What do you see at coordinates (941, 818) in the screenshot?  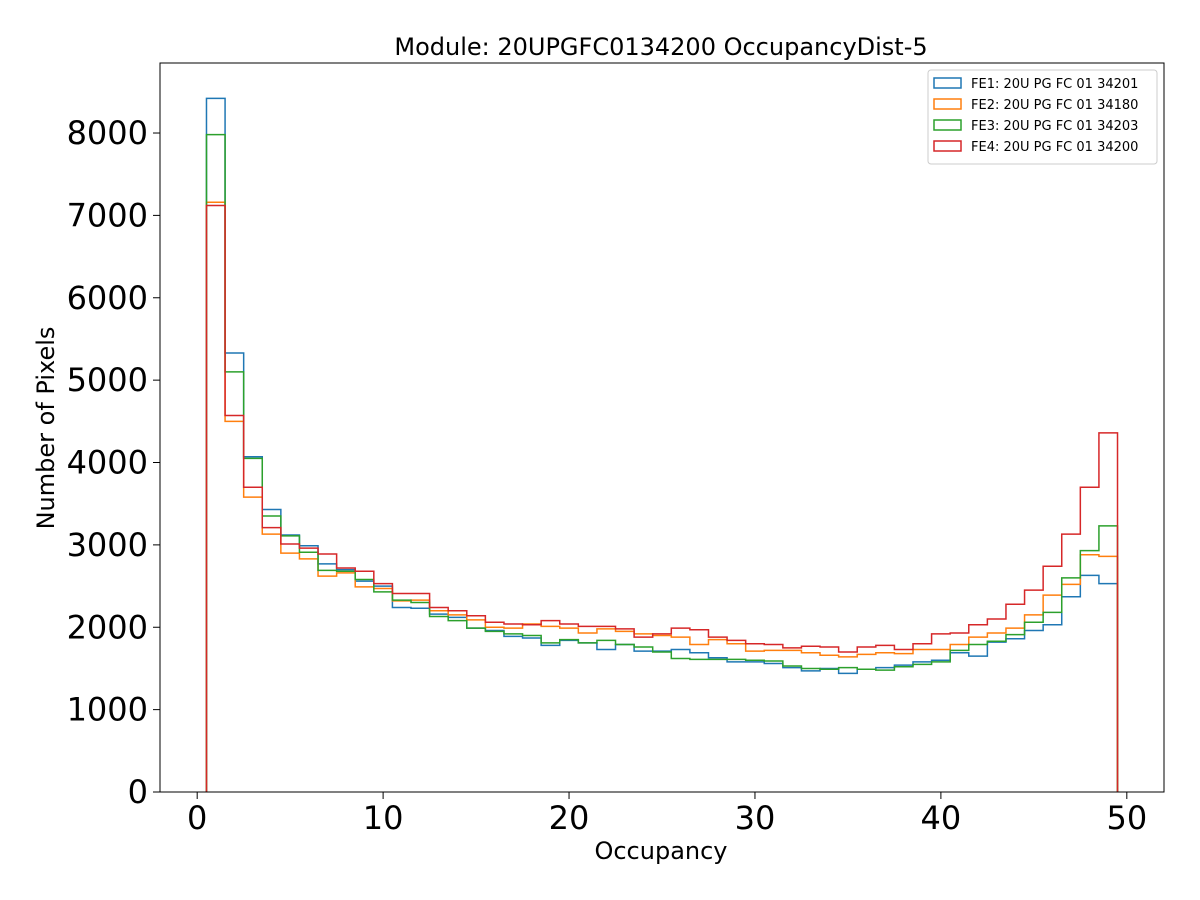 I see `x-tick-label: 40` at bounding box center [941, 818].